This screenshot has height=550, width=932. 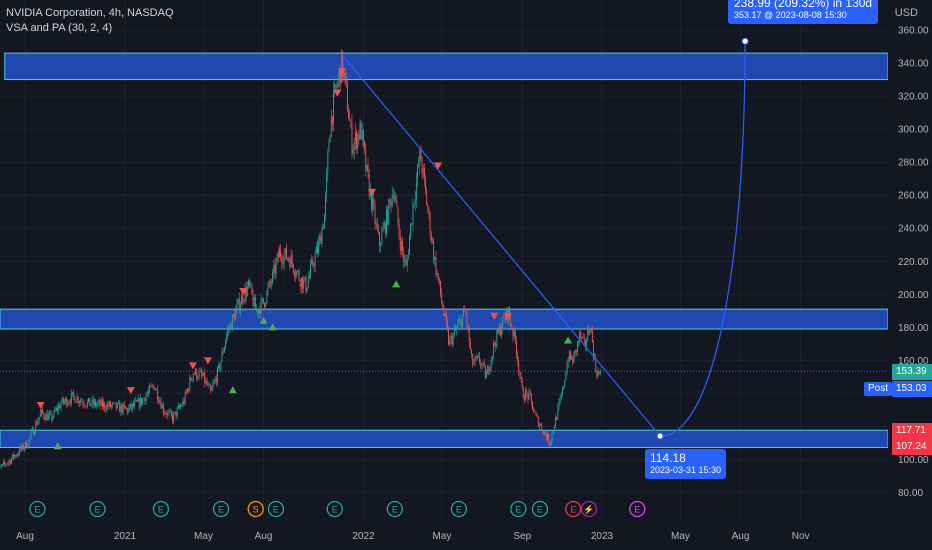 I want to click on projection-start-point, so click(x=660, y=436).